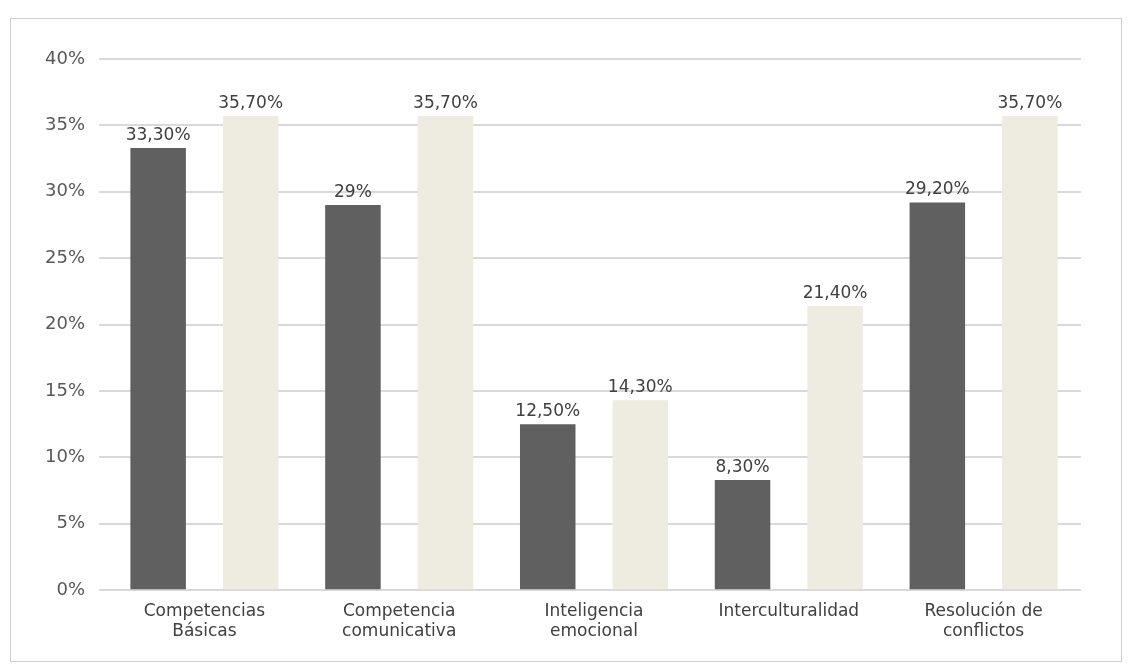 The height and width of the screenshot is (666, 1129). What do you see at coordinates (594, 620) in the screenshot?
I see `x-tick-label: Inteligencia emocional` at bounding box center [594, 620].